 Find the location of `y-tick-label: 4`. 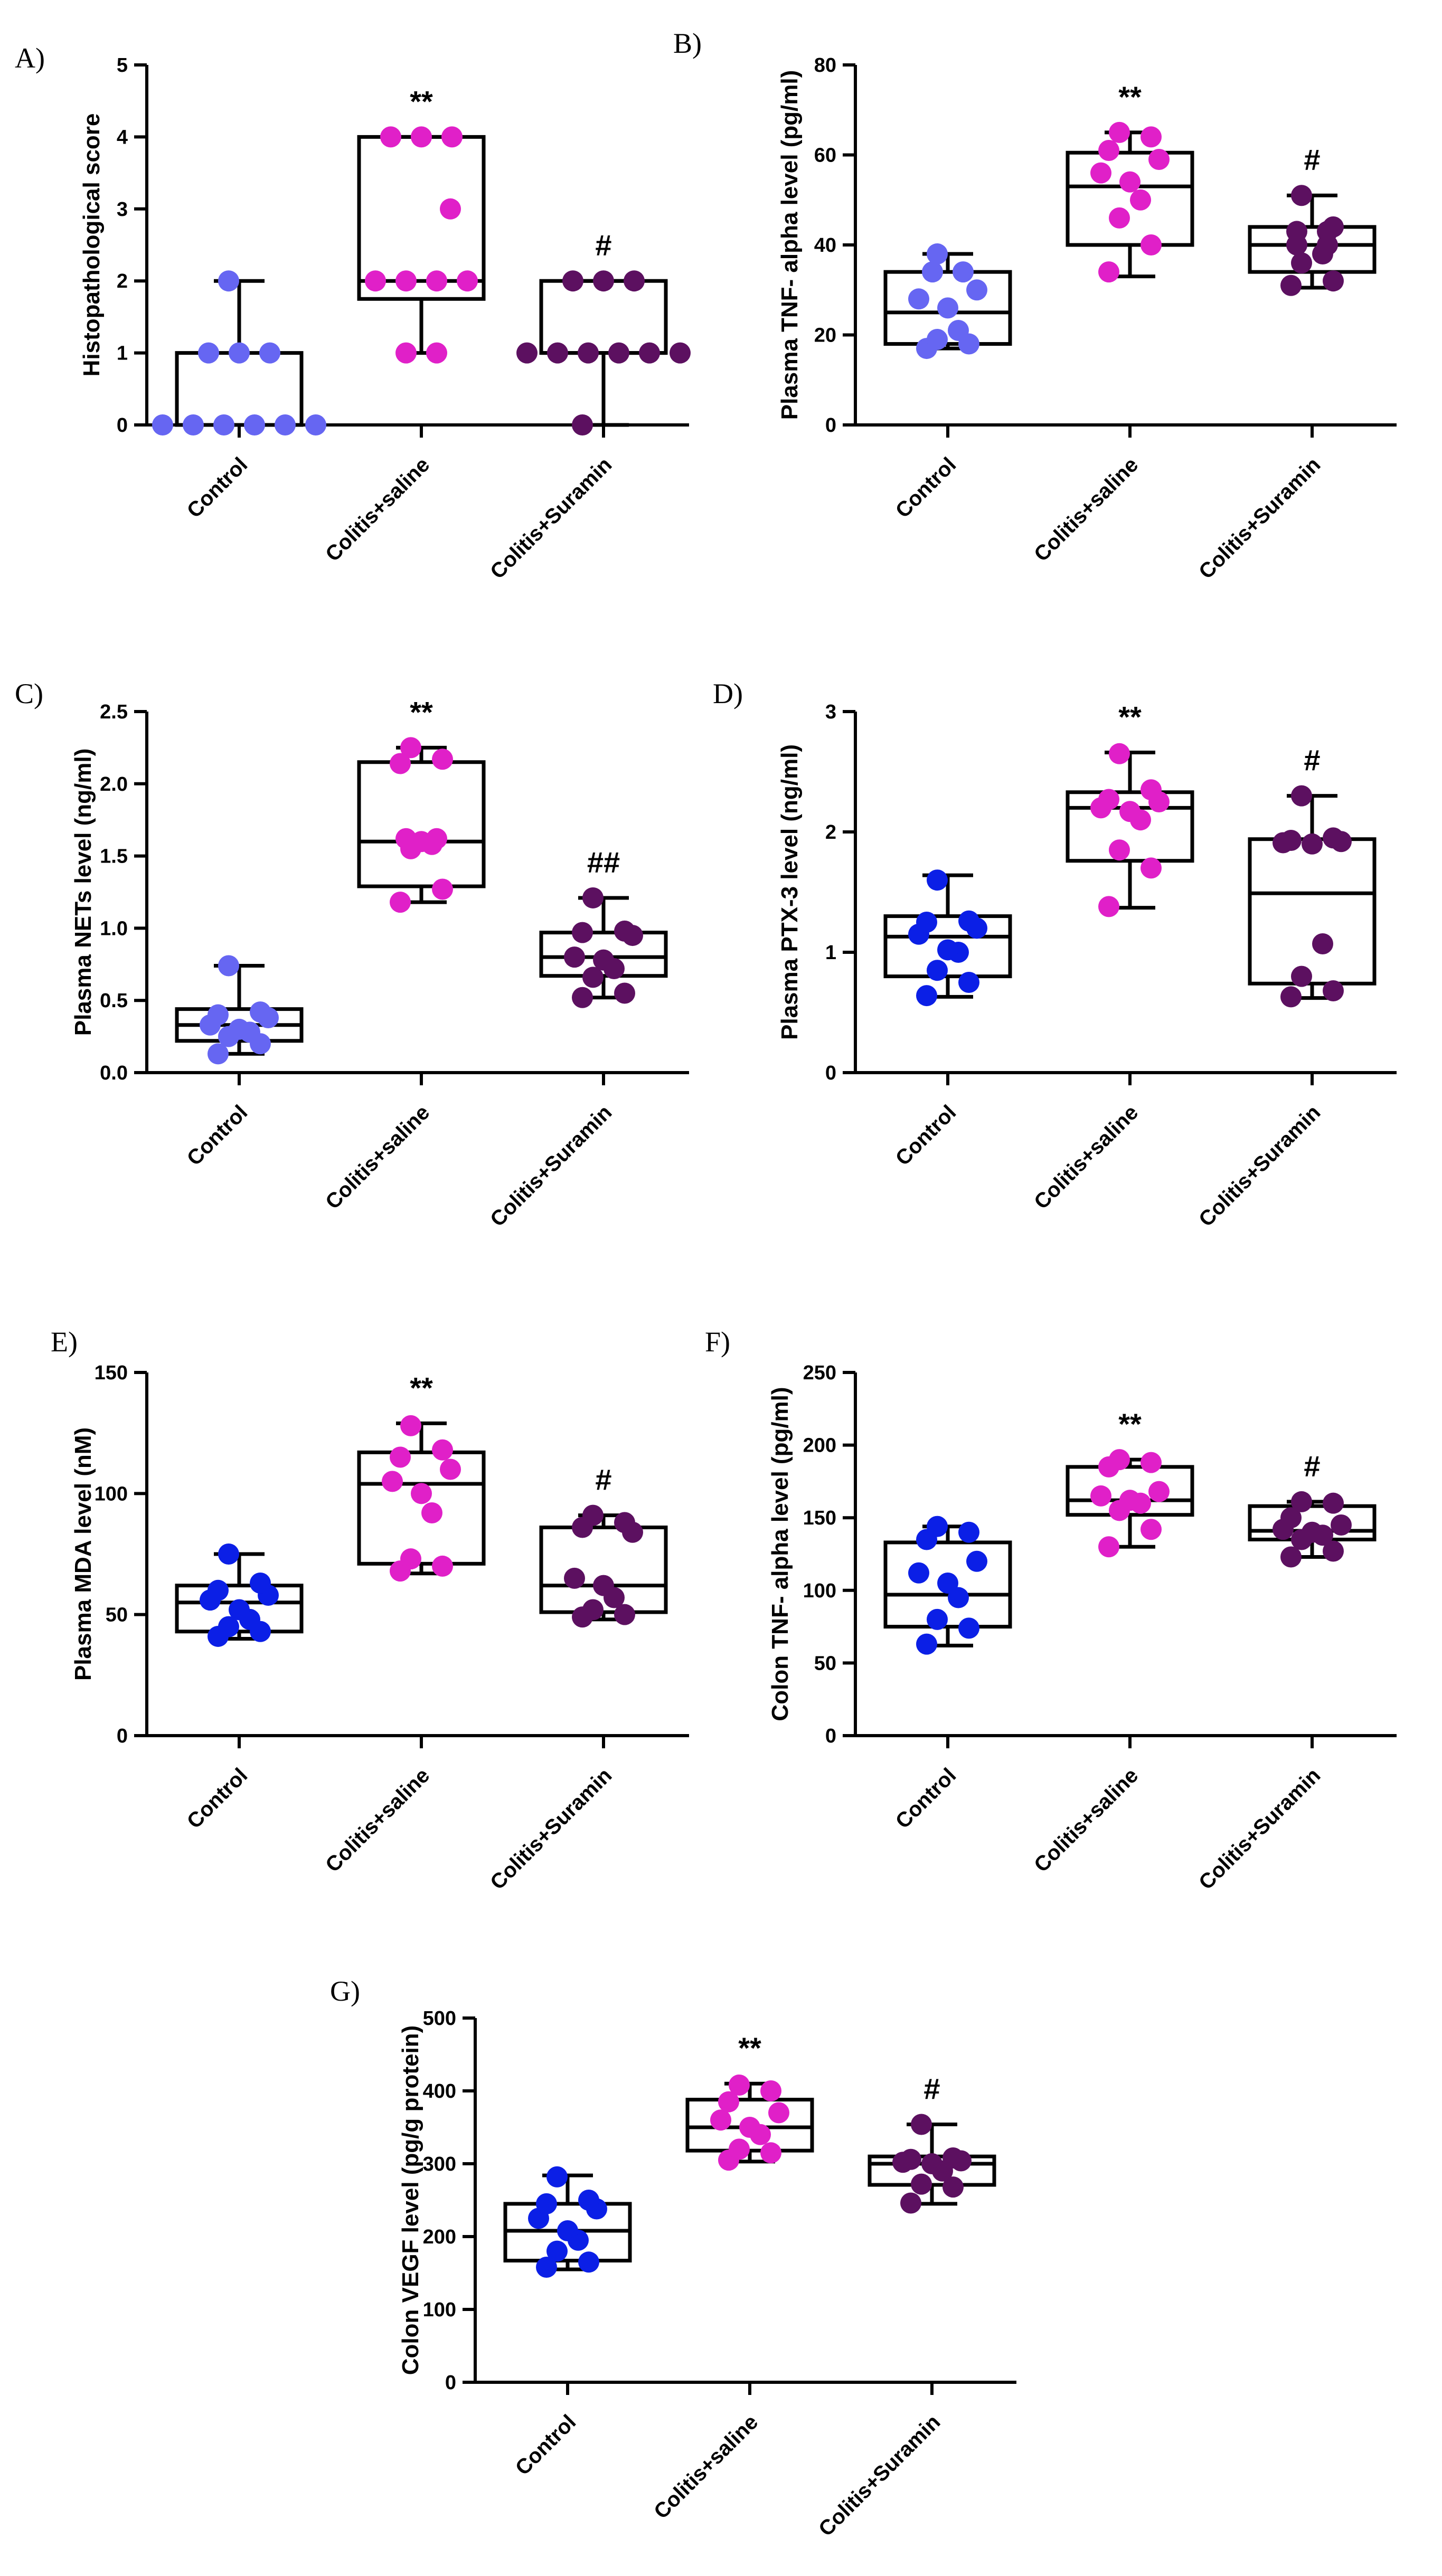

y-tick-label: 4 is located at coordinates (122, 137).